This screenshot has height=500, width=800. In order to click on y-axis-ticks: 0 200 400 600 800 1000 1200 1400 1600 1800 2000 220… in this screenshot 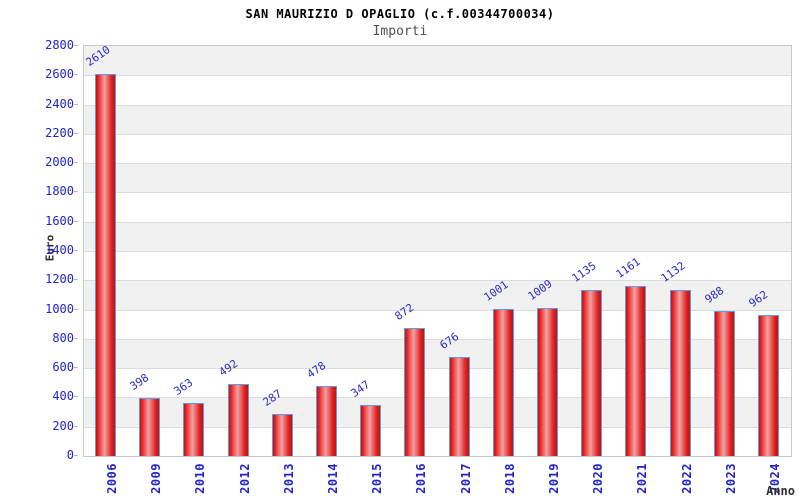, I will do `click(39, 250)`.